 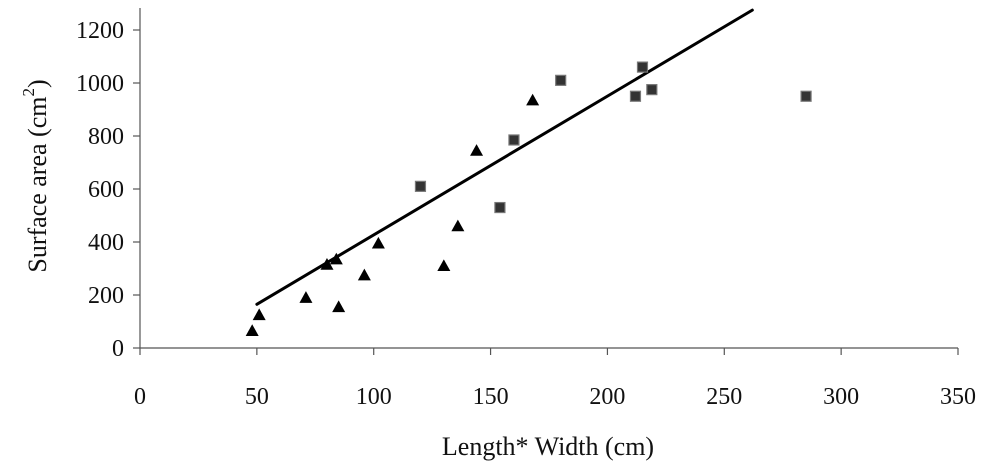 I want to click on x-tick-label: 300, so click(x=841, y=397).